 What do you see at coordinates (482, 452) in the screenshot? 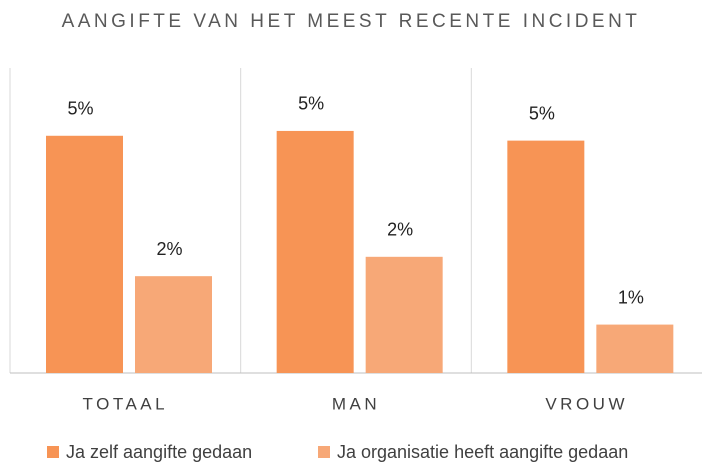
I see `legend-label: Ja organisatie heeft aangifte gedaan` at bounding box center [482, 452].